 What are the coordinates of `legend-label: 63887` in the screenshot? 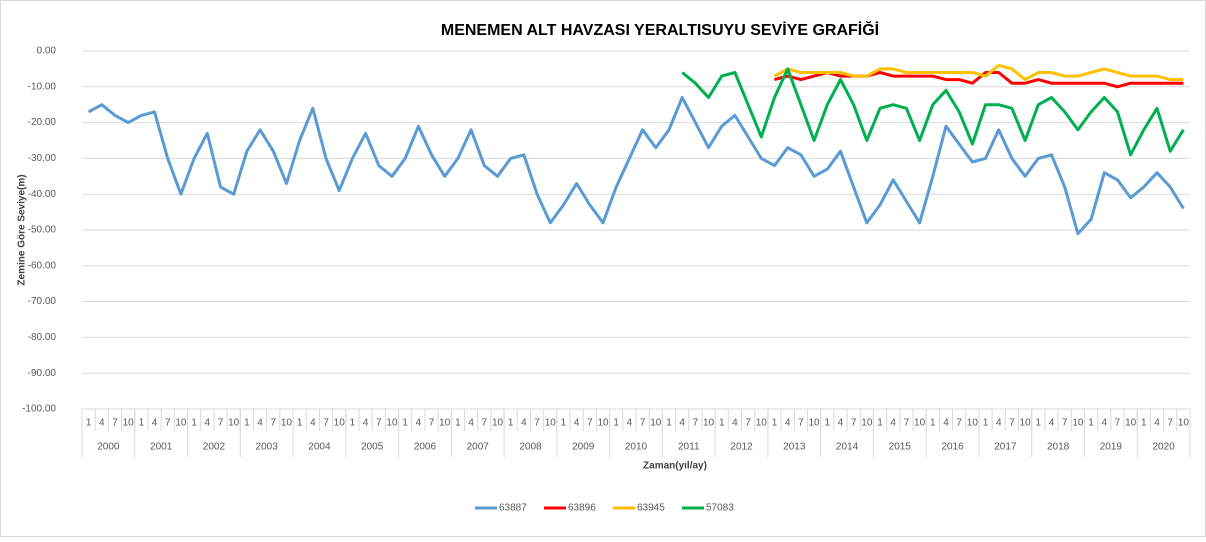 It's located at (513, 508).